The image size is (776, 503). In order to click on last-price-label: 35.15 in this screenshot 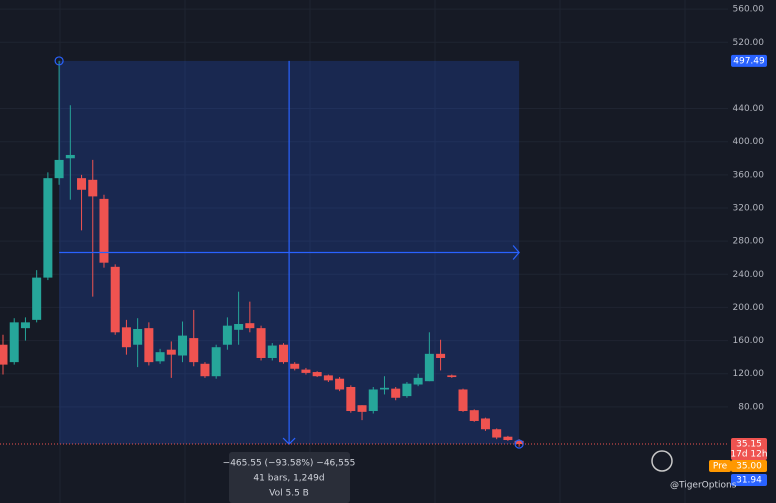, I will do `click(749, 445)`.